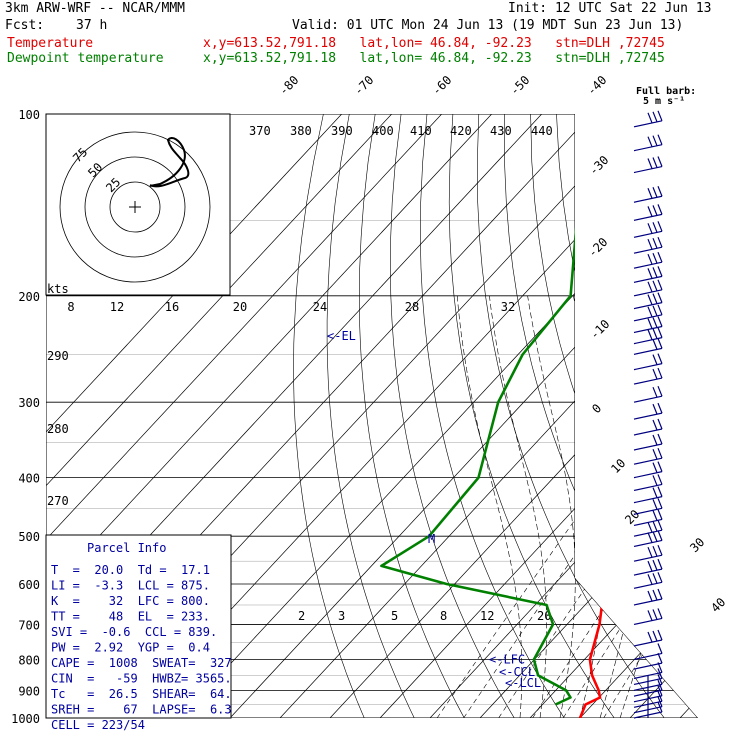  Describe the element at coordinates (135, 207) in the screenshot. I see `hodograph-ring` at that location.